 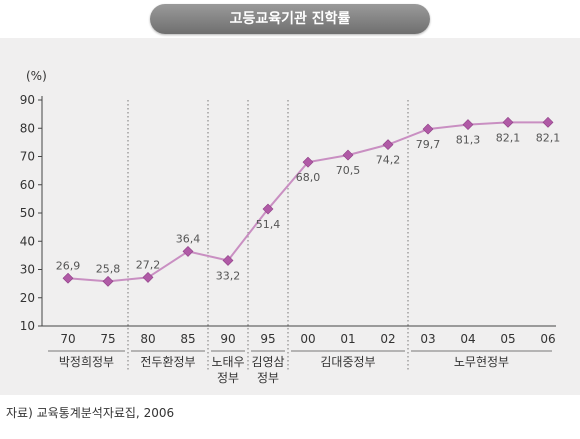 I want to click on data-label-01: 70,5, so click(x=348, y=170).